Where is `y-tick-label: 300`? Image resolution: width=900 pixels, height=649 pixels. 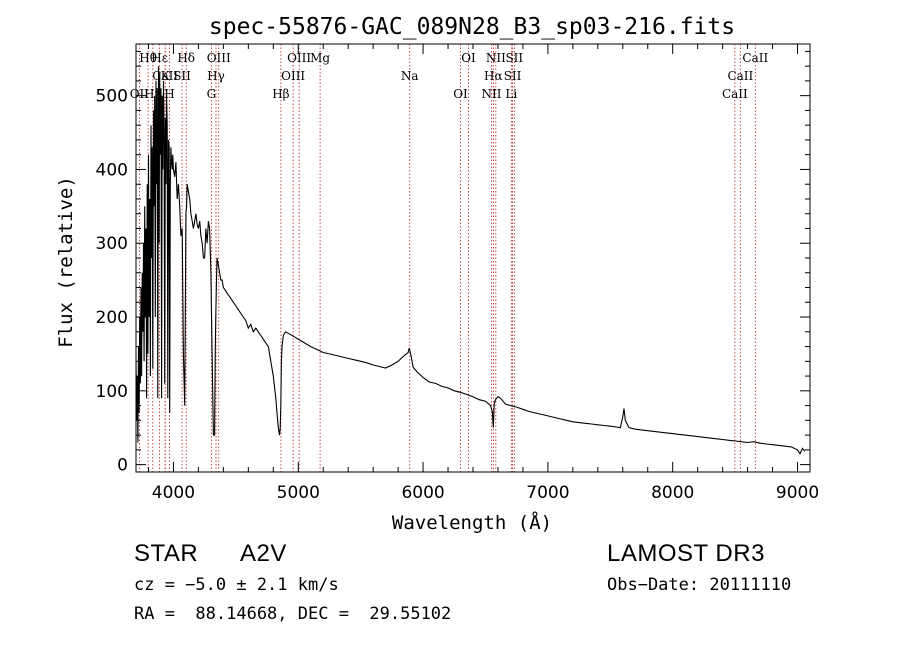
y-tick-label: 300 is located at coordinates (112, 244).